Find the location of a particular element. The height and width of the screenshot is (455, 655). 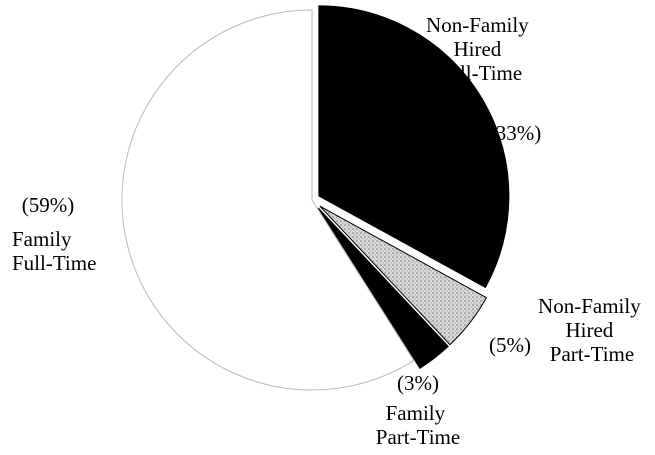

slice-label: Family Part-Time is located at coordinates (418, 425).